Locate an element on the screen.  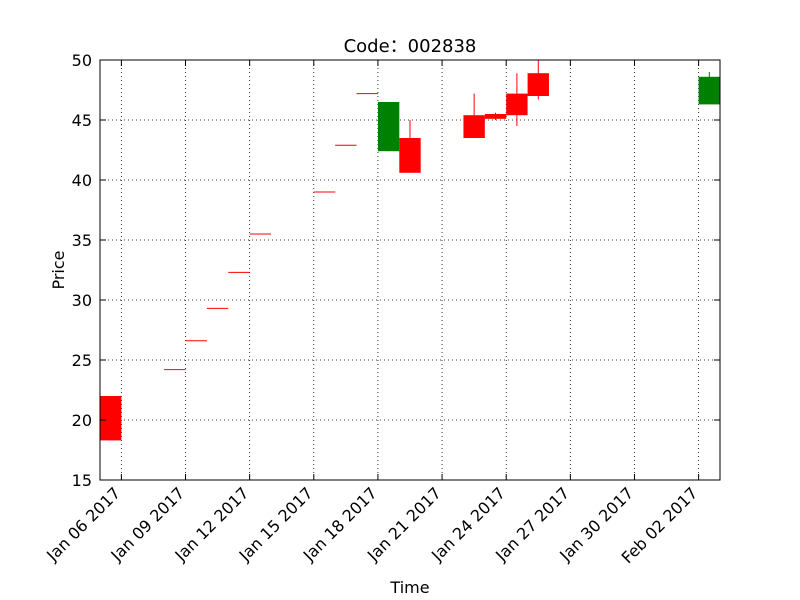
y-tick-label: 15 is located at coordinates (82, 480).